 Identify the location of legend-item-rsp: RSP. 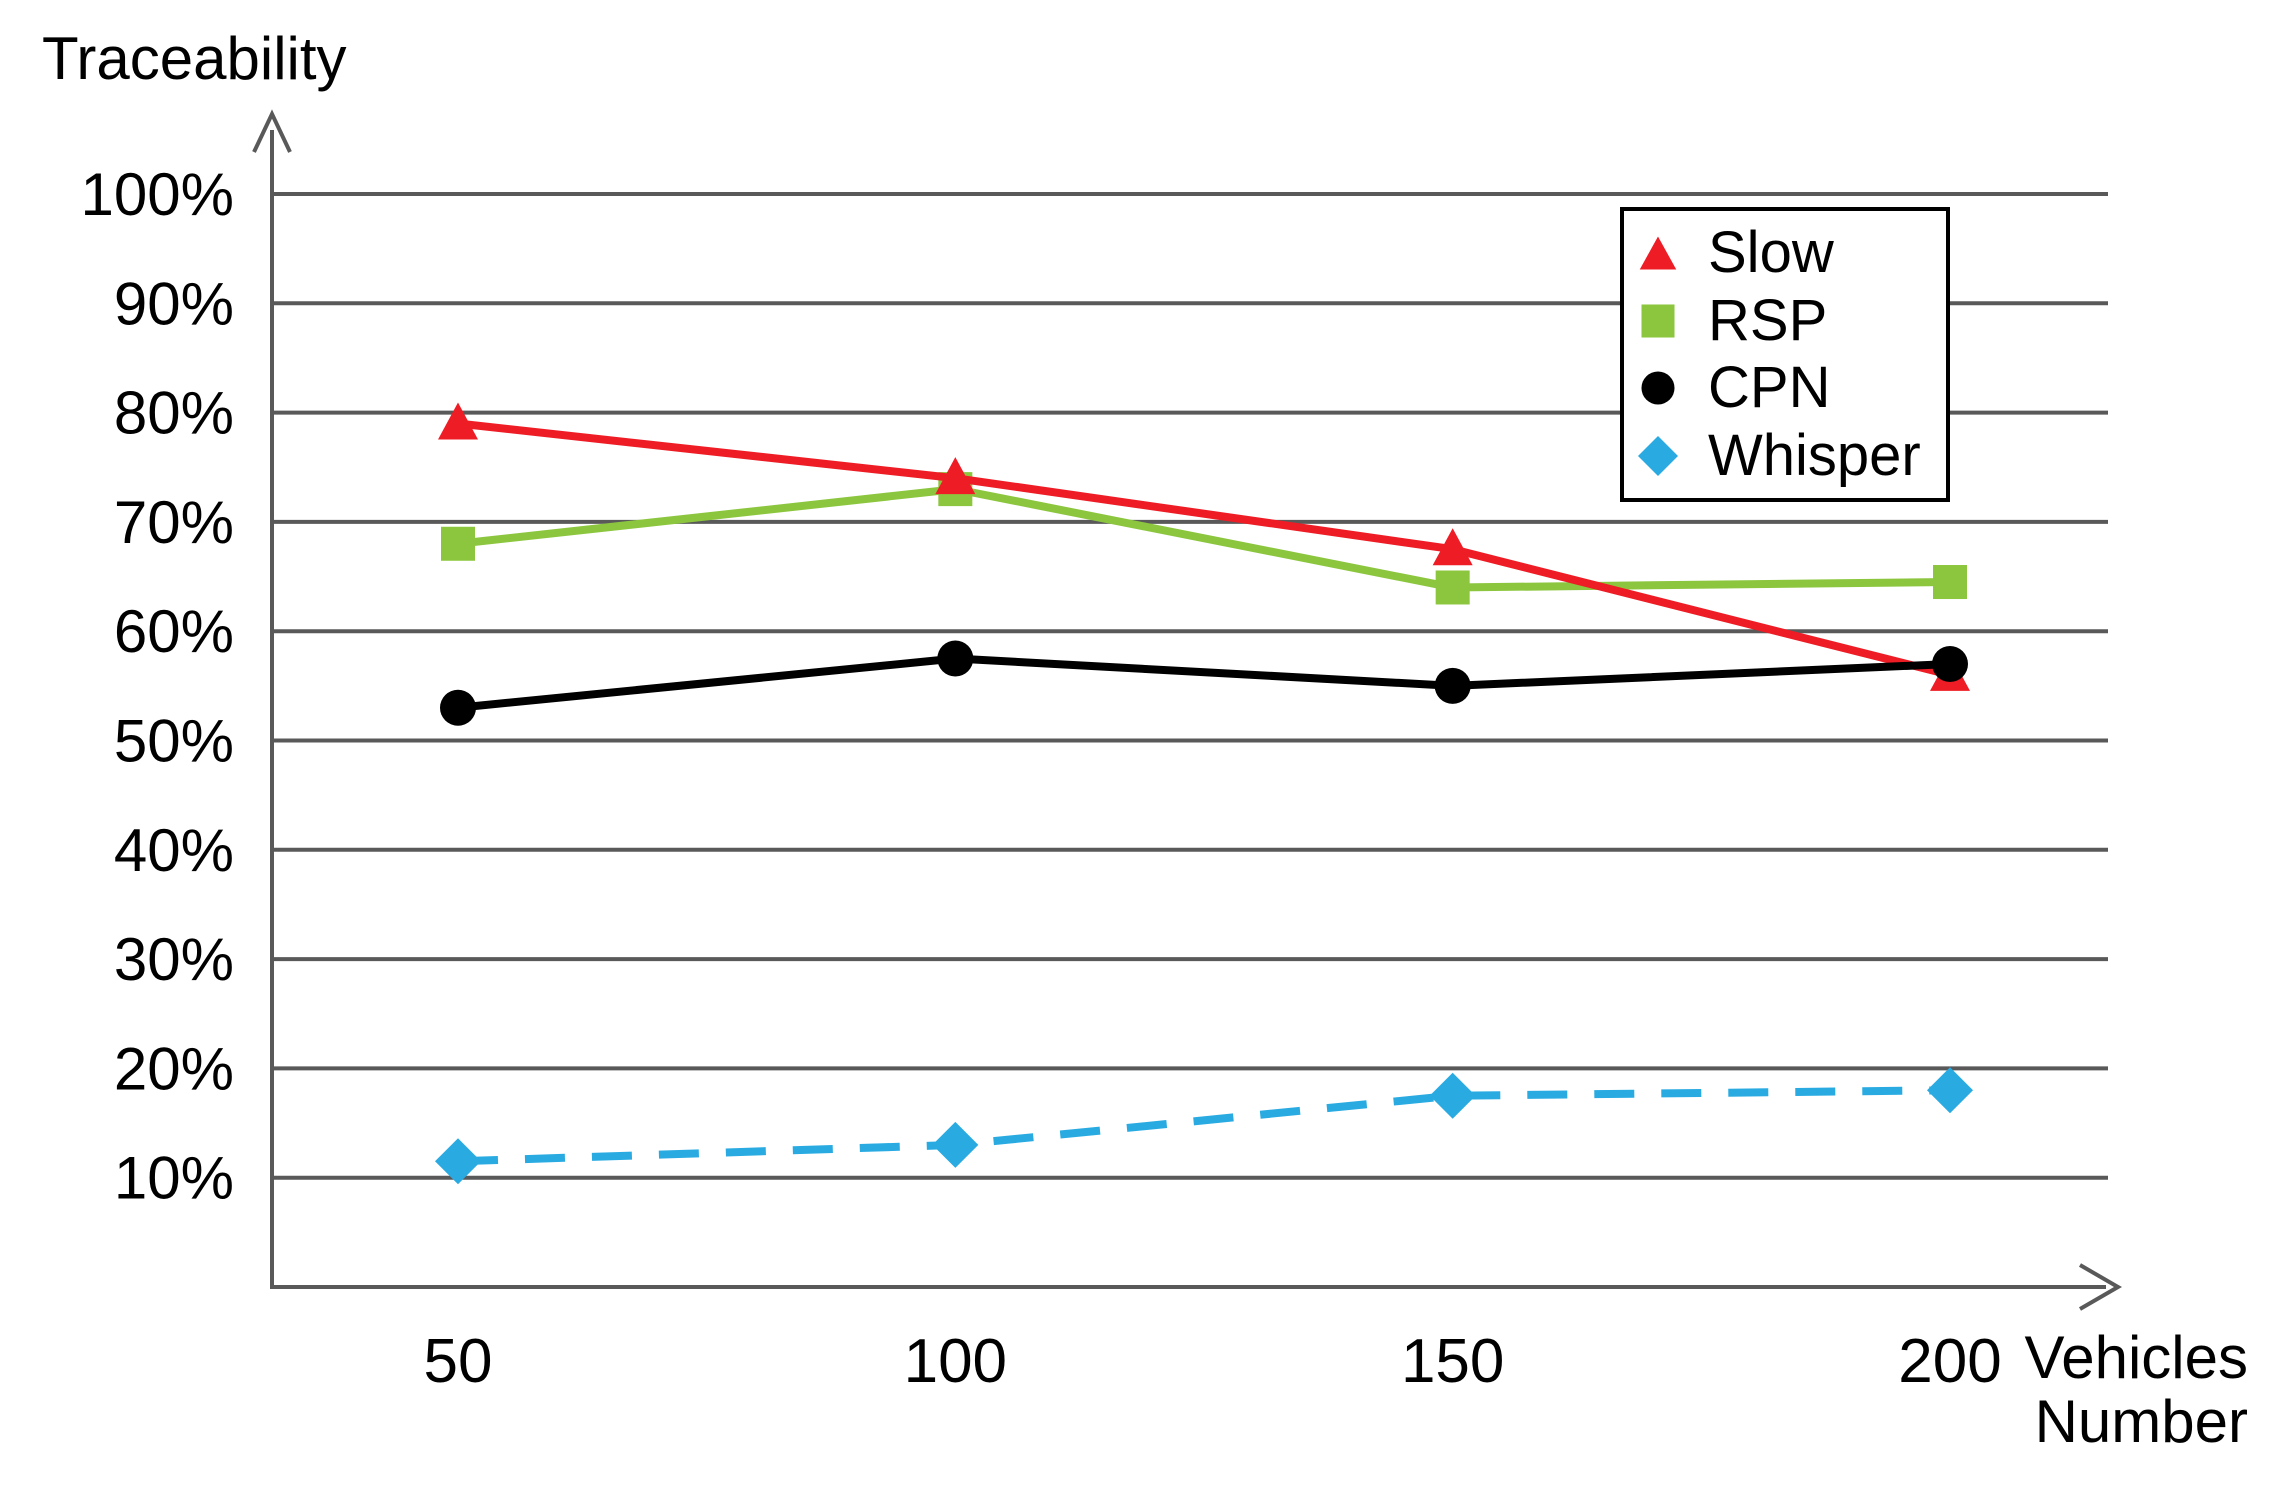
(1792, 321).